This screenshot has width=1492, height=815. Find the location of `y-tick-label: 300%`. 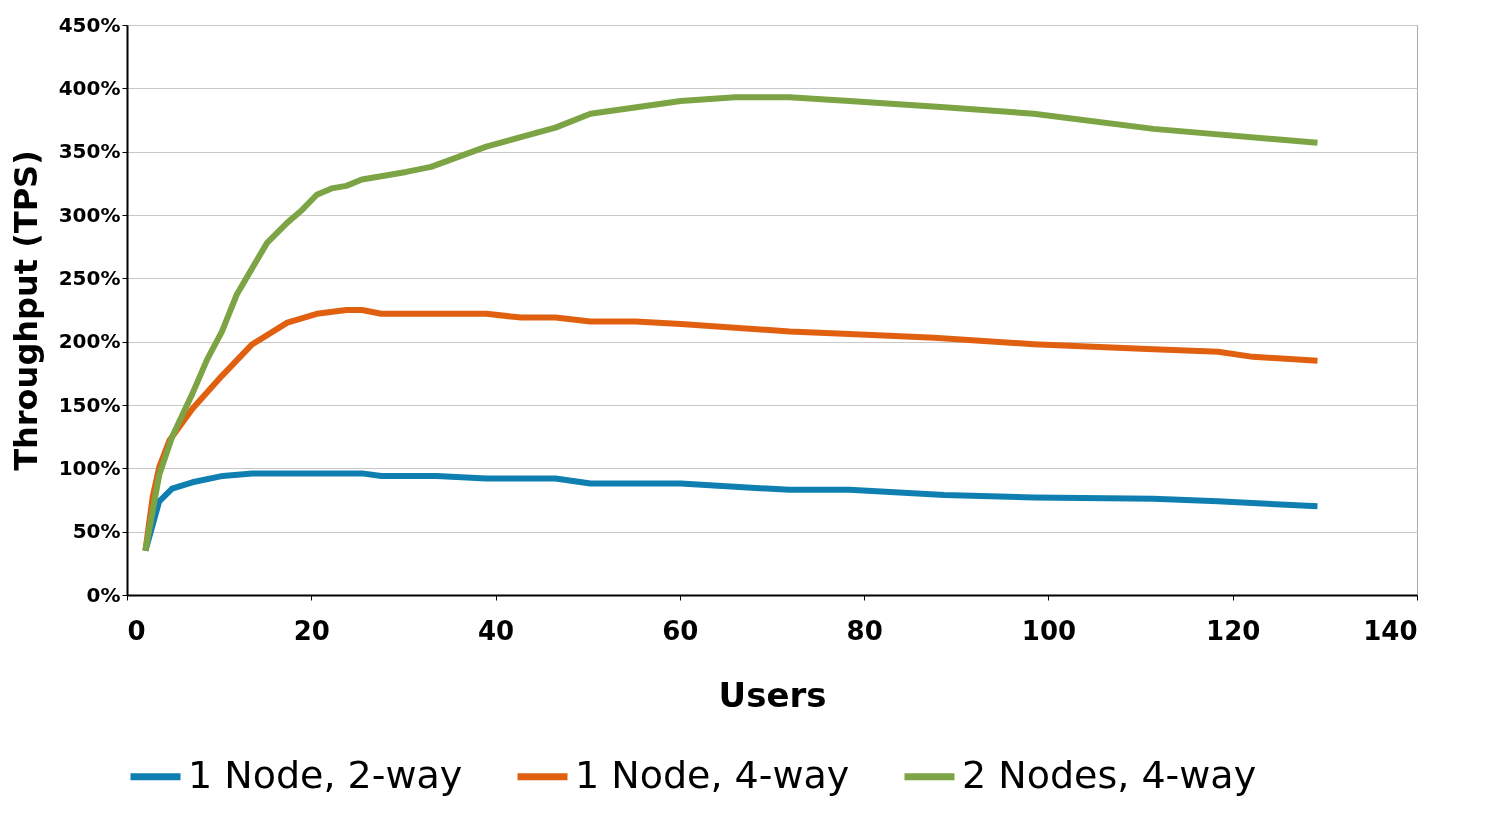

y-tick-label: 300% is located at coordinates (89, 214).